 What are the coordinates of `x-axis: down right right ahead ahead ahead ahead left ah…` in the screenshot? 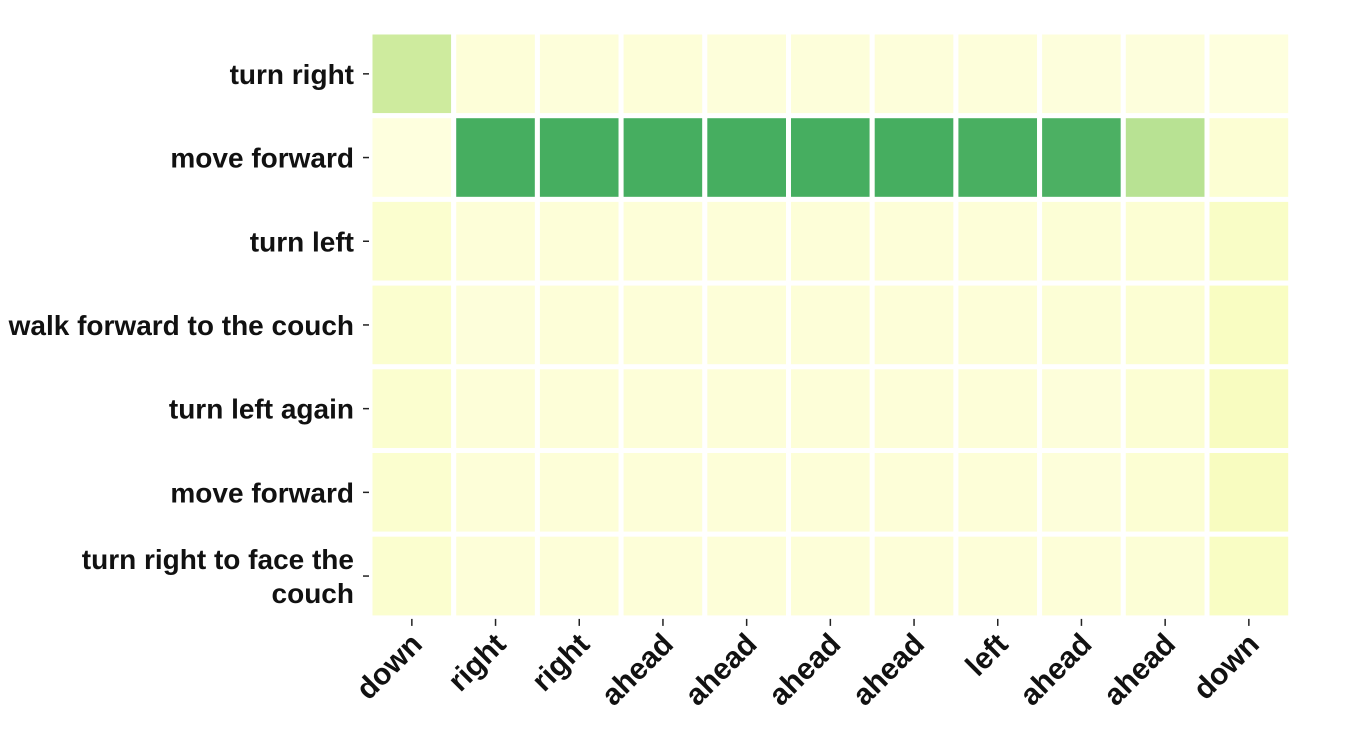 It's located at (808, 665).